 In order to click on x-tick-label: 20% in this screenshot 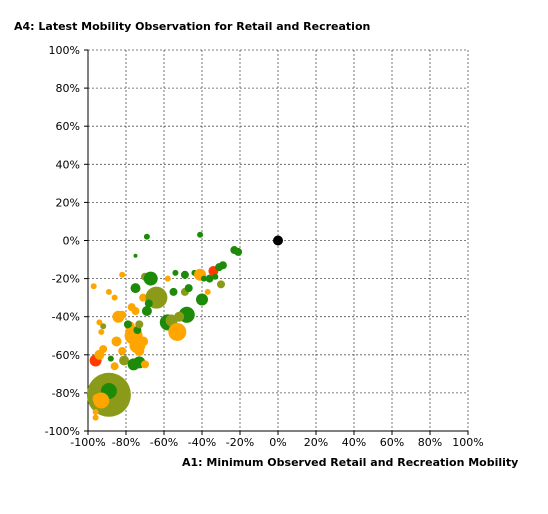, I will do `click(316, 442)`.